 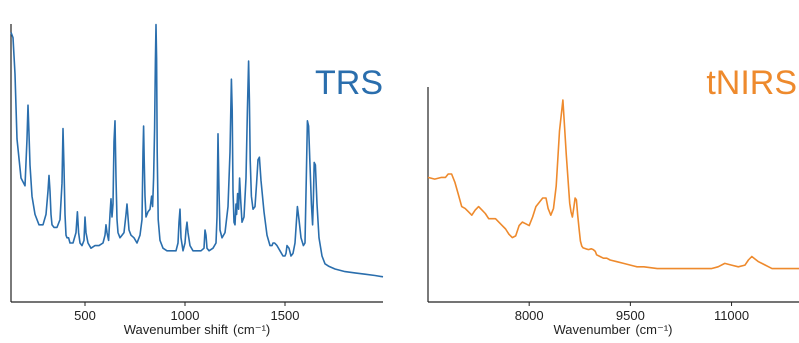 I want to click on trs-x-ticks: 500 1000 1500, so click(x=186, y=312).